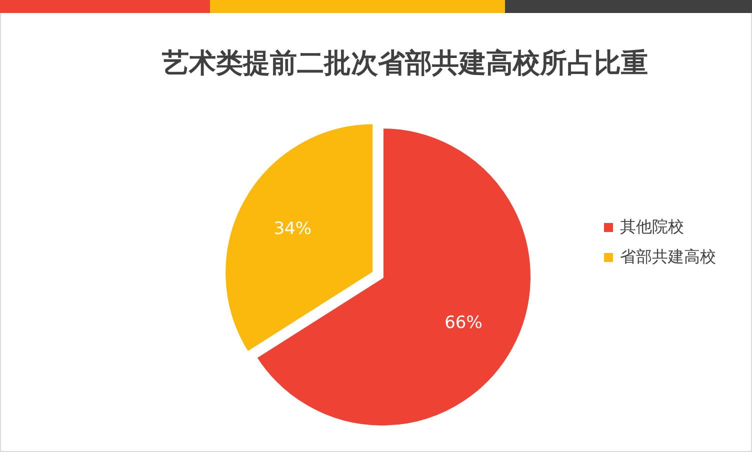 This screenshot has height=452, width=752. What do you see at coordinates (293, 228) in the screenshot?
I see `data-label: 34%` at bounding box center [293, 228].